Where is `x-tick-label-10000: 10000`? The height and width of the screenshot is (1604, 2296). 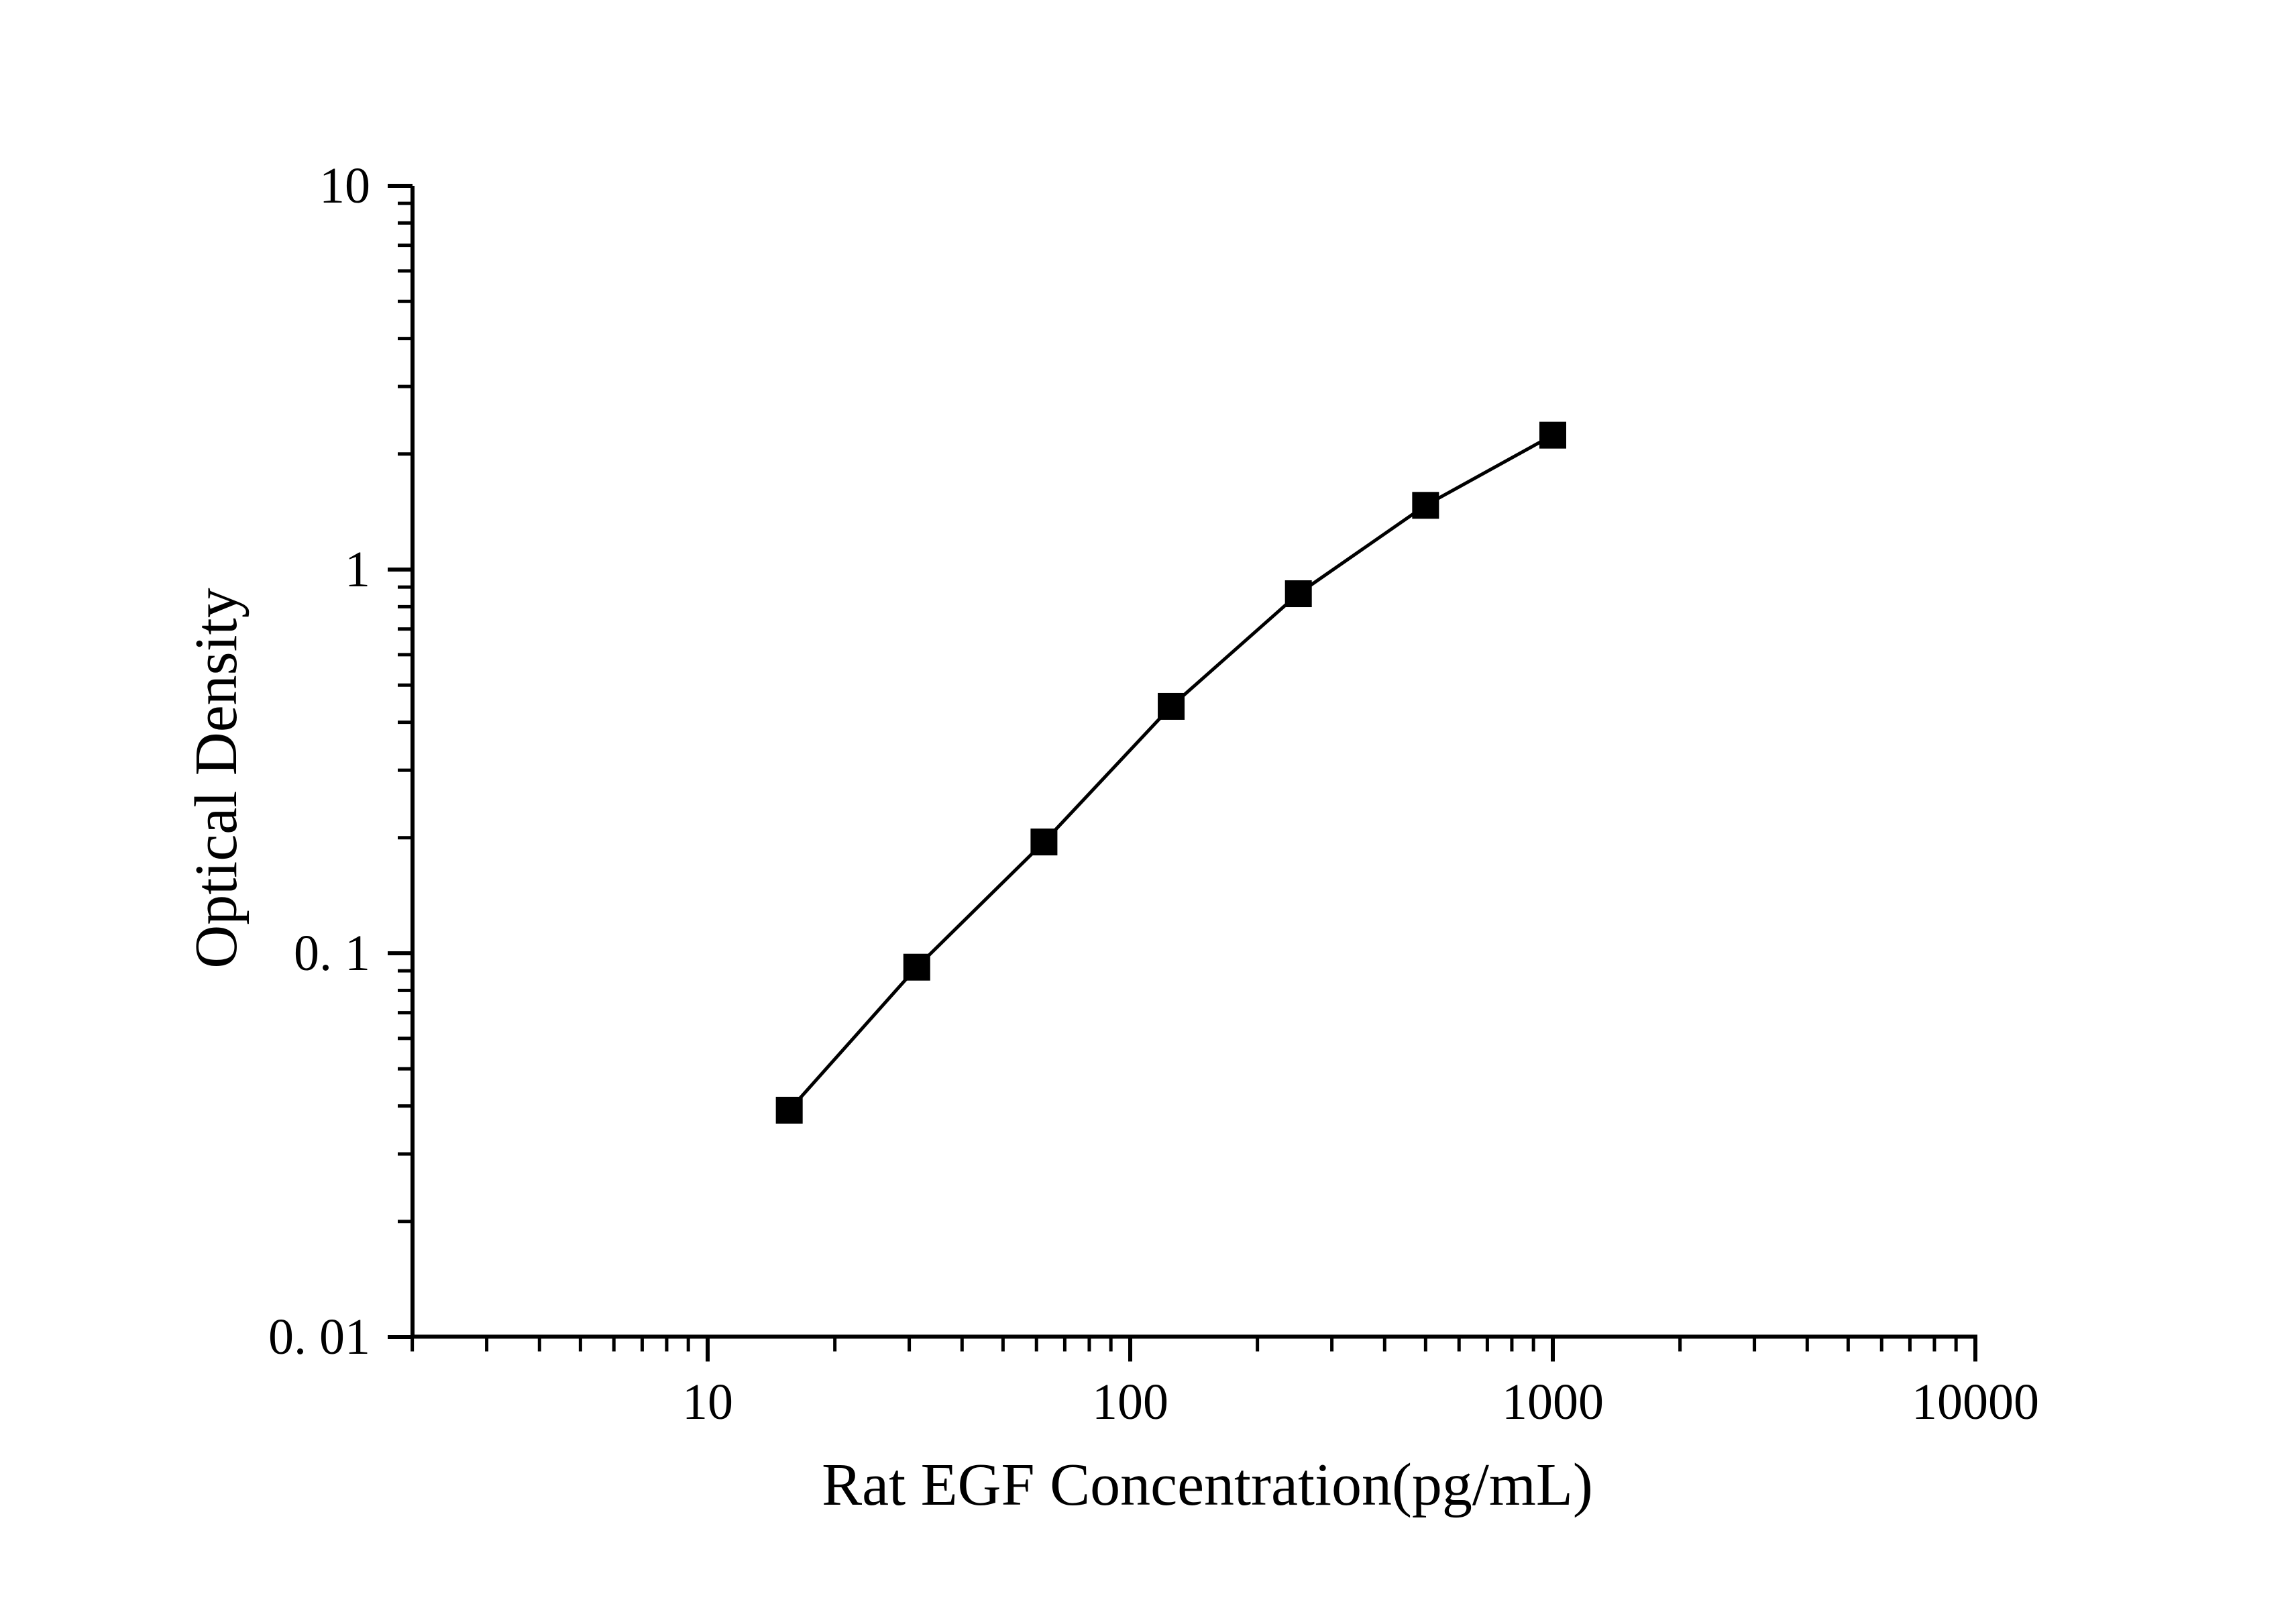 x-tick-label-10000: 10000 is located at coordinates (1975, 1402).